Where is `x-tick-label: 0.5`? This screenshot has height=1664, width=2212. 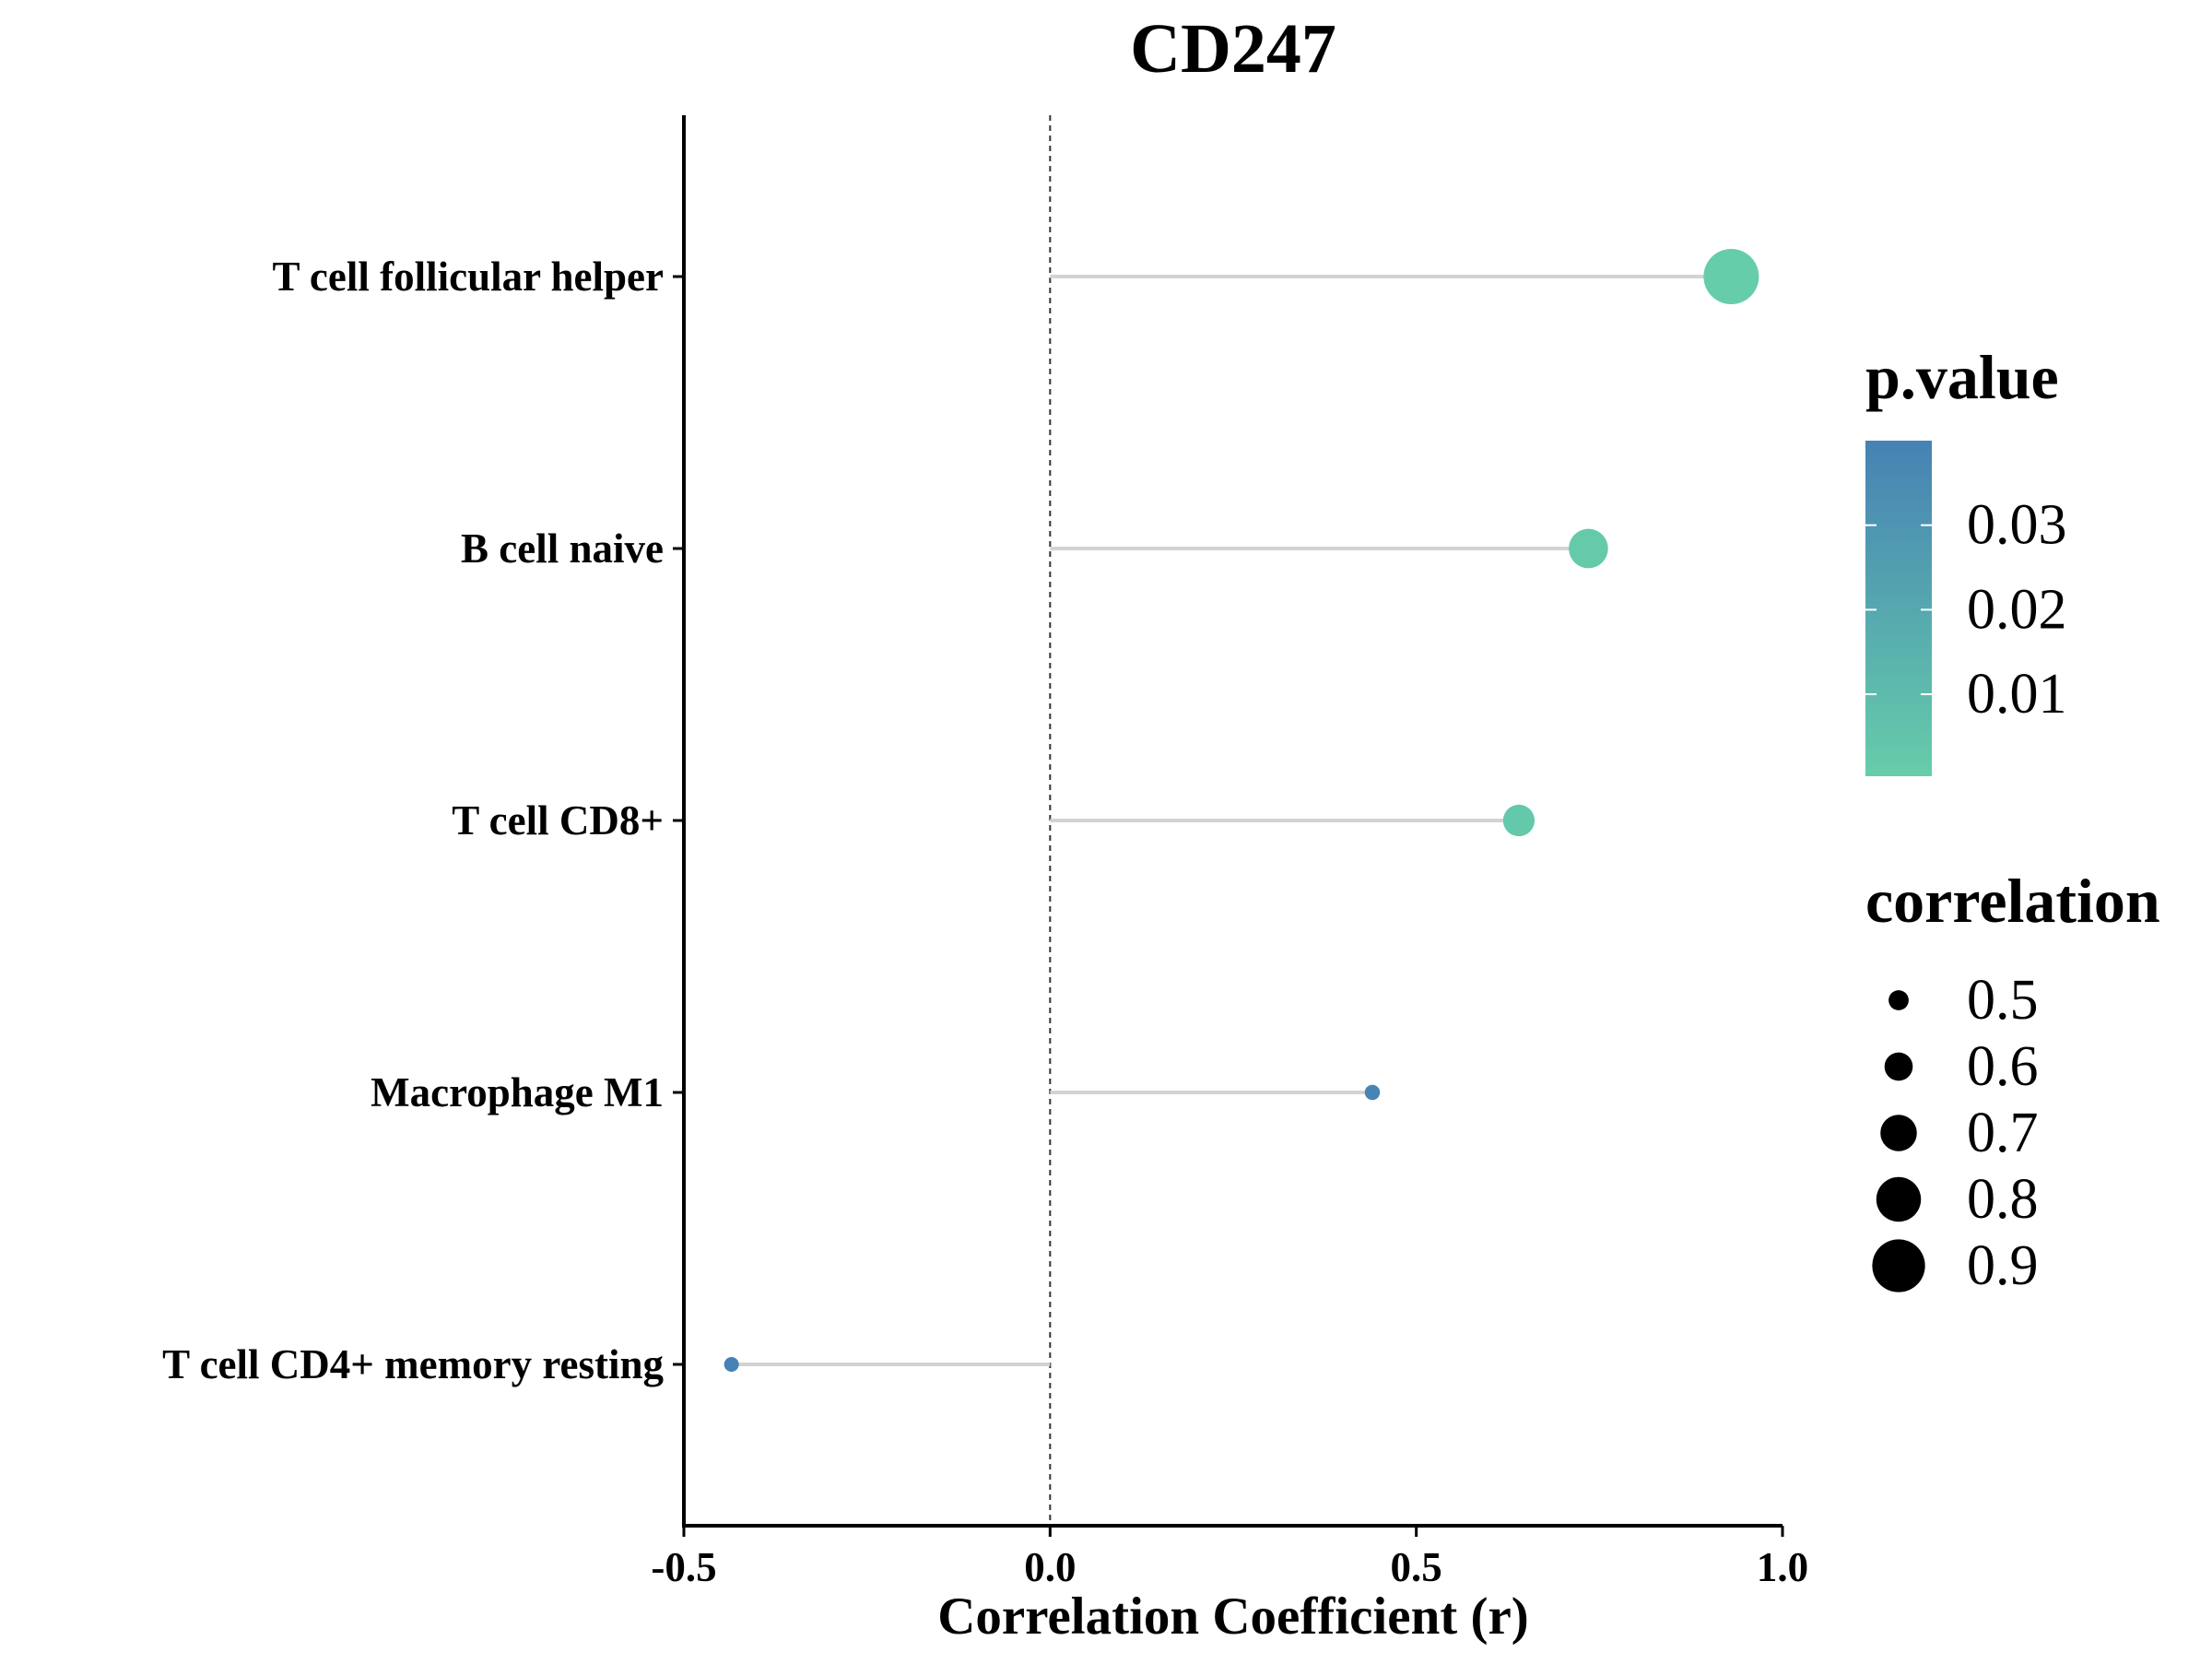
x-tick-label: 0.5 is located at coordinates (1416, 1567).